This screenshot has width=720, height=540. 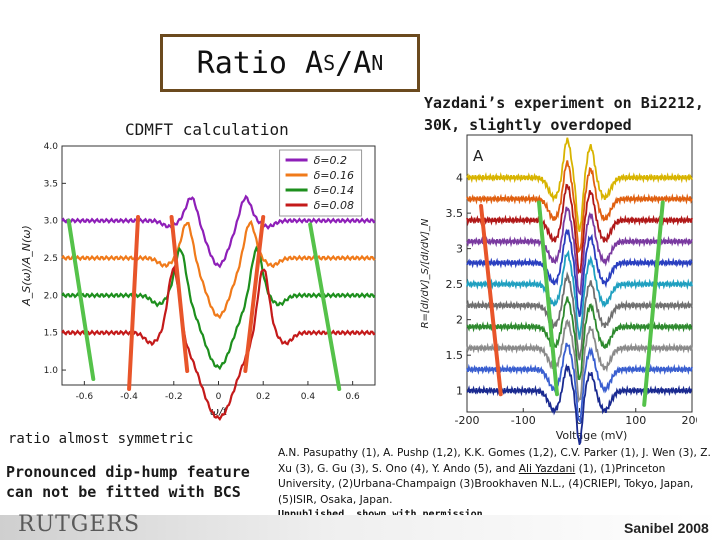 What do you see at coordinates (459, 391) in the screenshot?
I see `y-tick-label: 1` at bounding box center [459, 391].